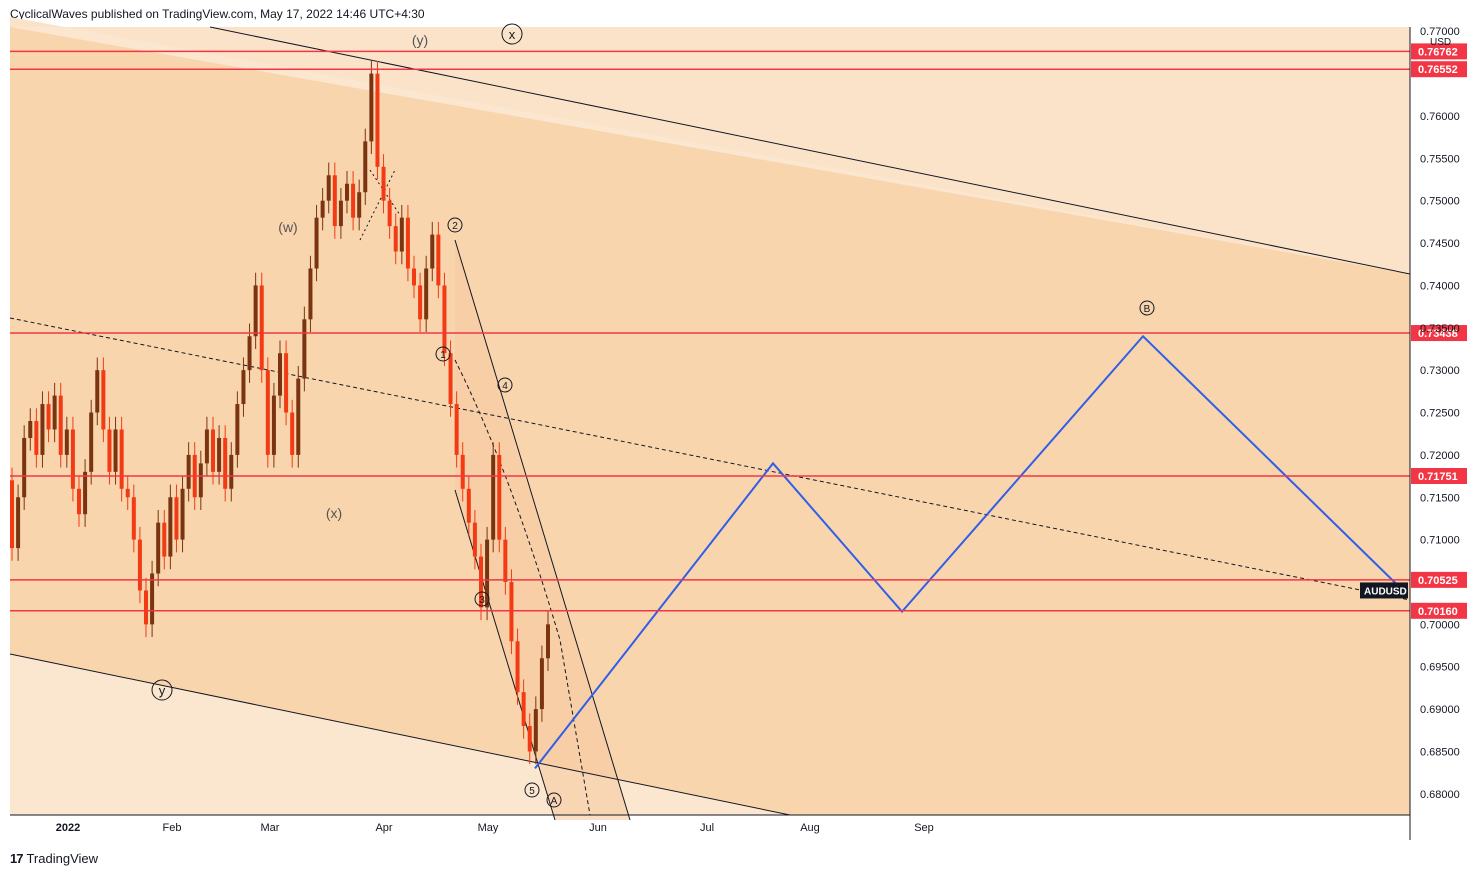 Image resolution: width=1478 pixels, height=877 pixels. I want to click on y-tick-label: 0.73500, so click(1440, 329).